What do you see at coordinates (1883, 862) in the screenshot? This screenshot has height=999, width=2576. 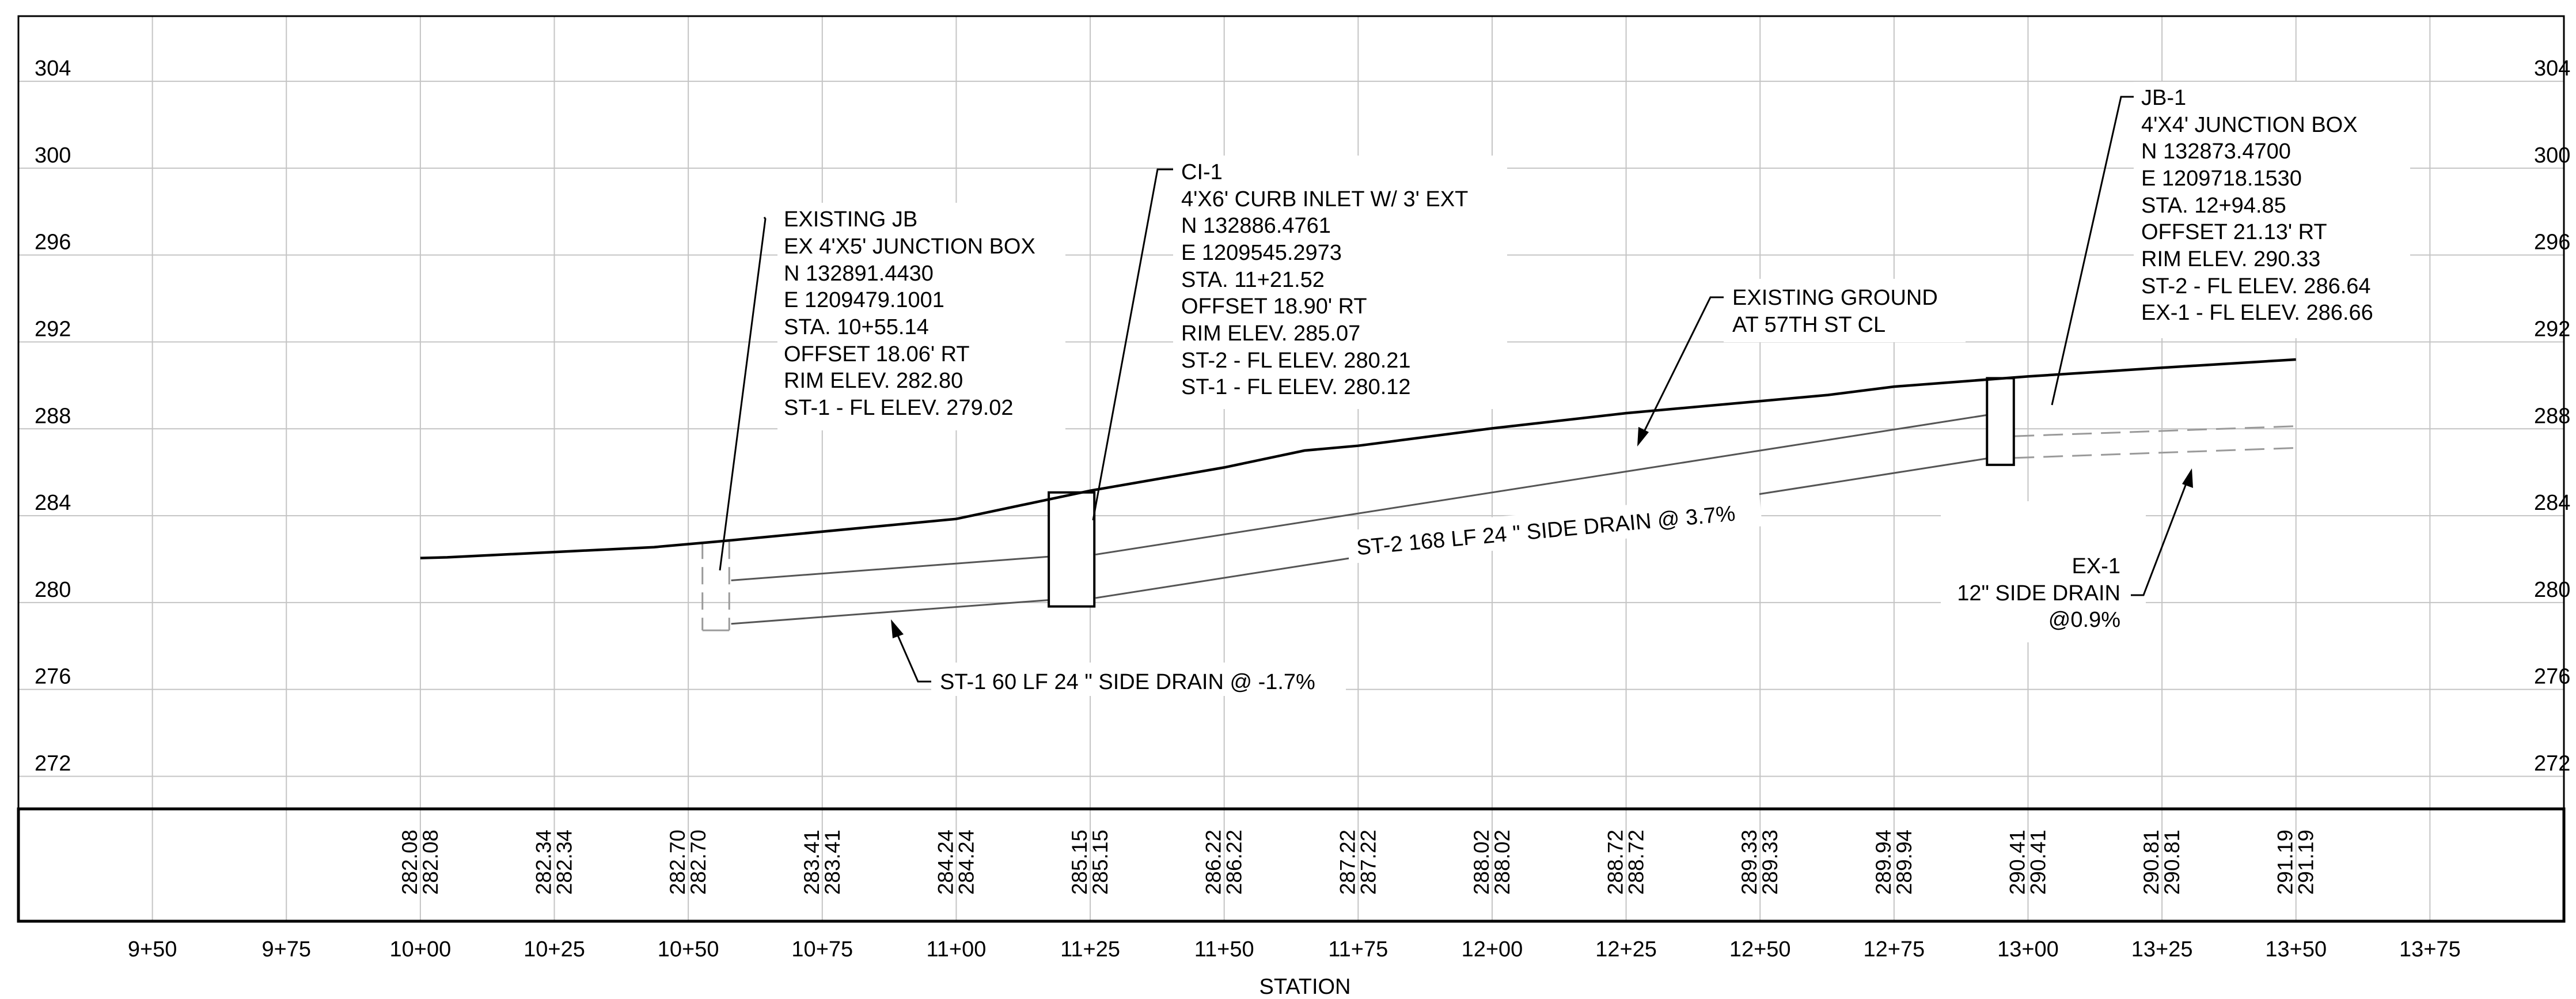 I see `existing-elevation-value: 289.94` at bounding box center [1883, 862].